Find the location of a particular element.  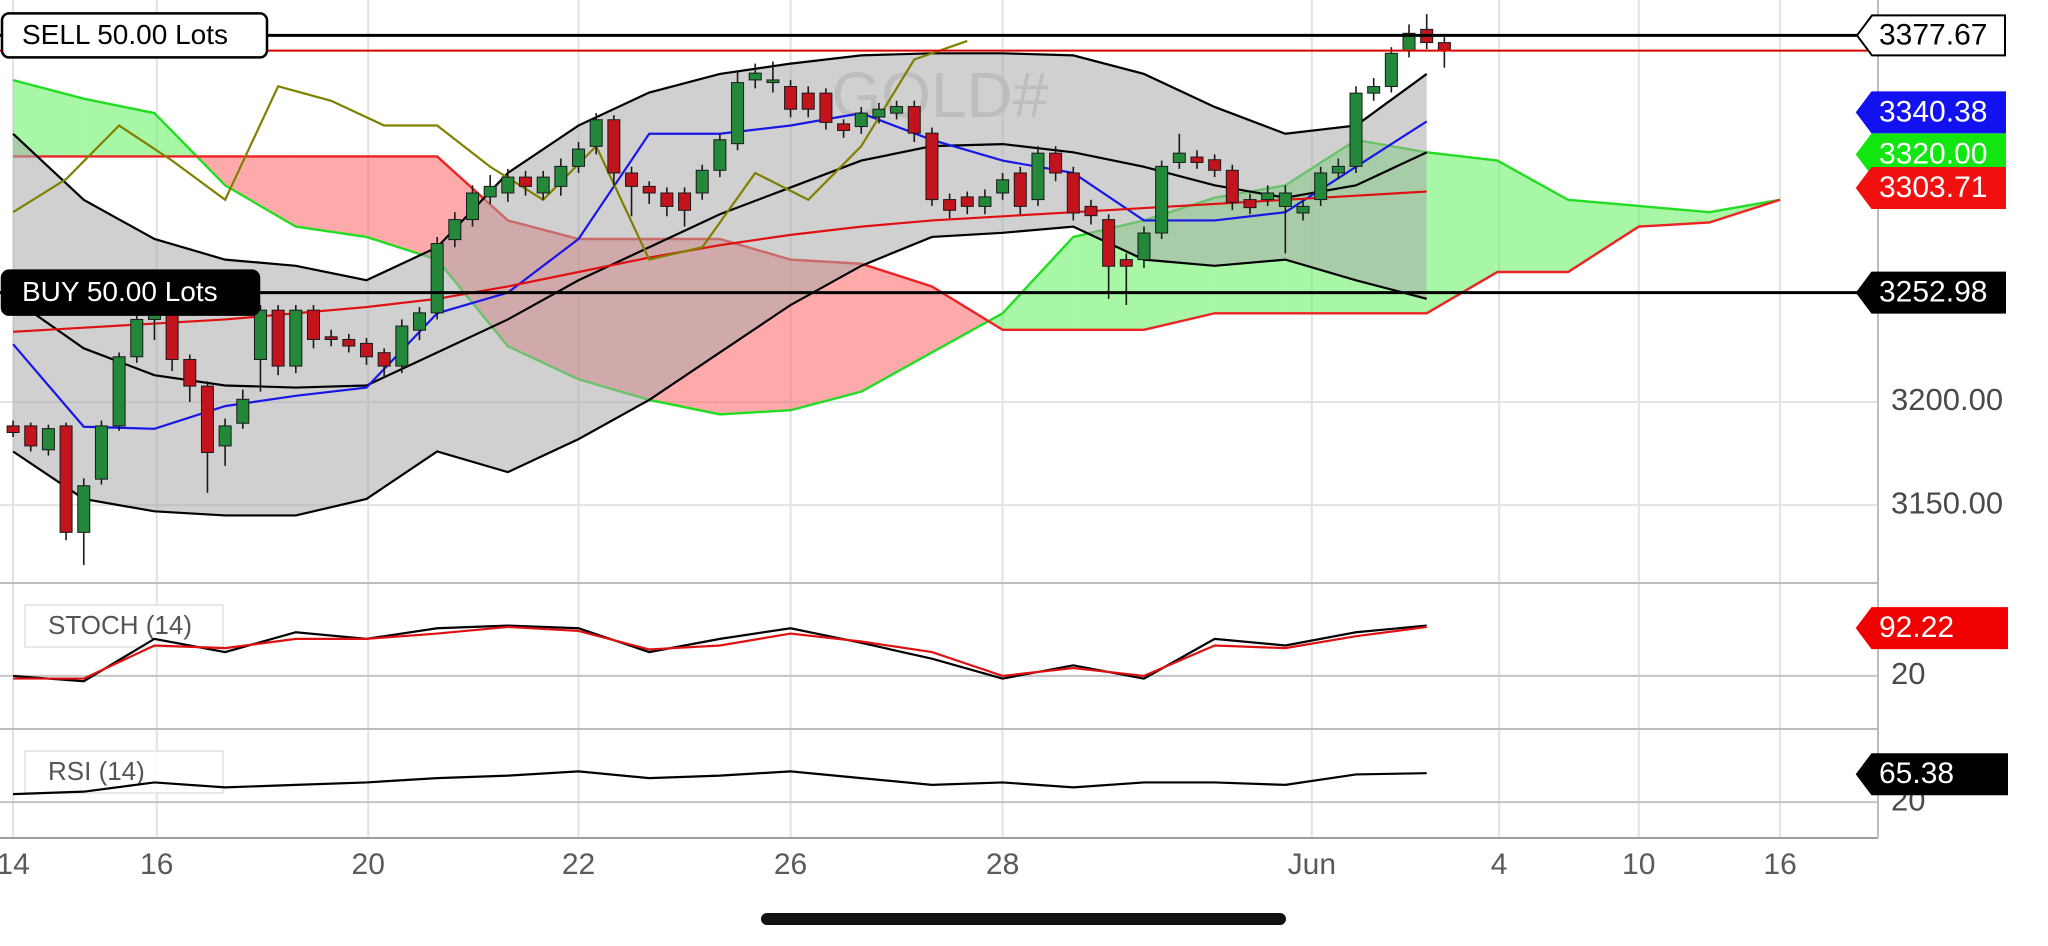

x-tick-label: 26 is located at coordinates (790, 864).